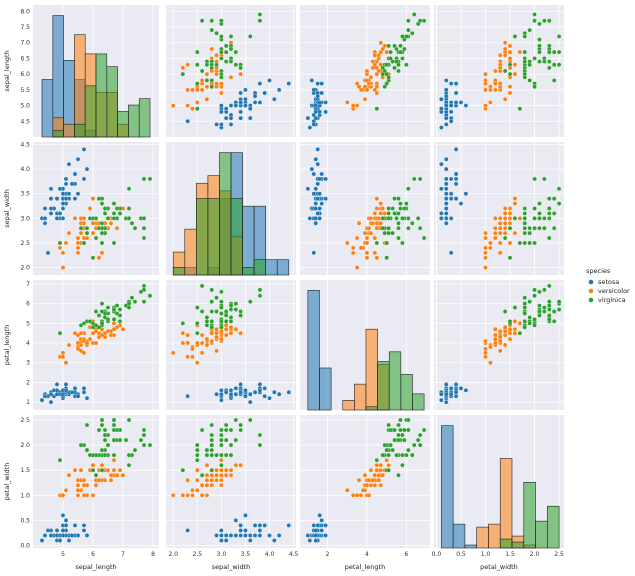  What do you see at coordinates (7, 70) in the screenshot?
I see `y-axis-label: sepal_length` at bounding box center [7, 70].